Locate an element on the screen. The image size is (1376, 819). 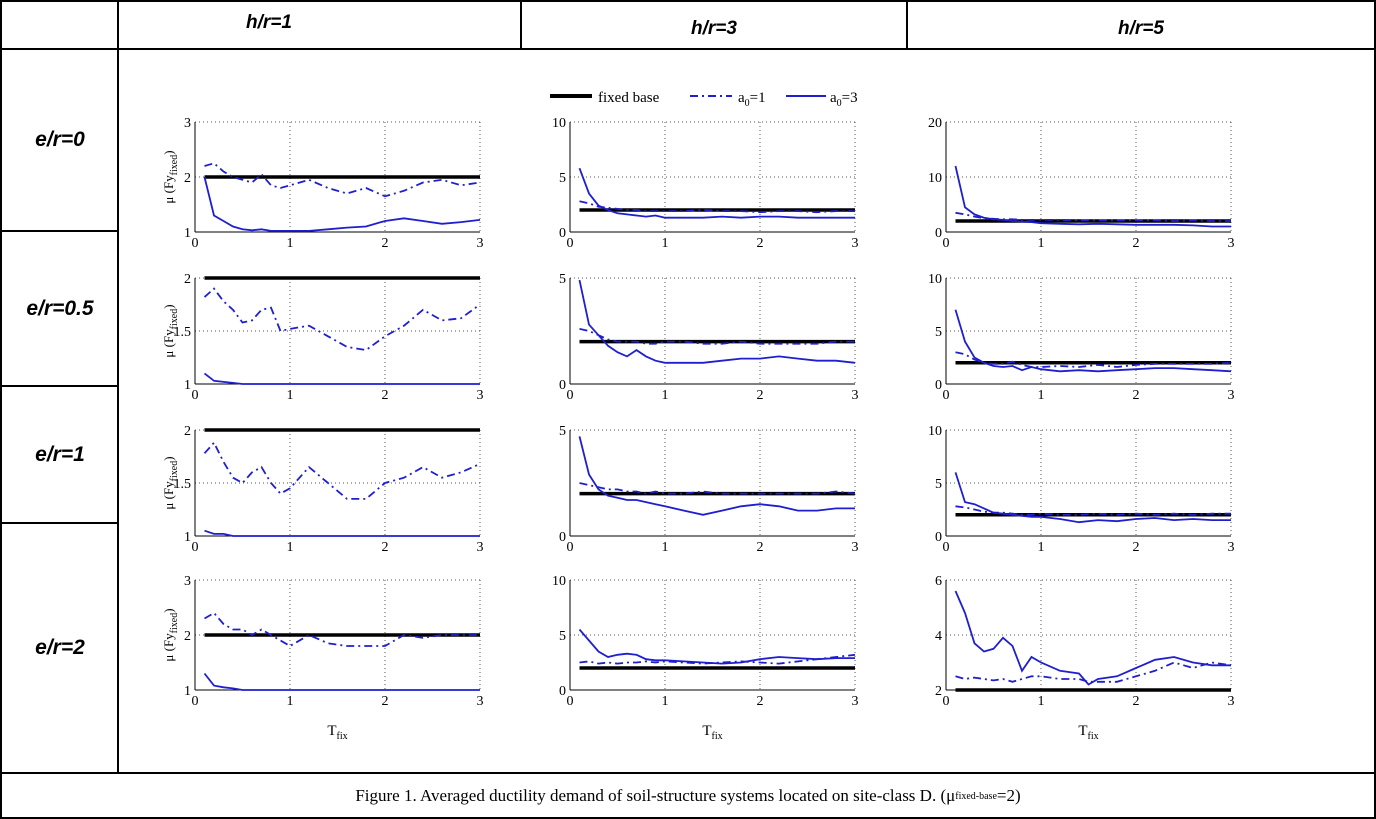
x-tick-label-r1c2: 0 is located at coordinates (946, 395).